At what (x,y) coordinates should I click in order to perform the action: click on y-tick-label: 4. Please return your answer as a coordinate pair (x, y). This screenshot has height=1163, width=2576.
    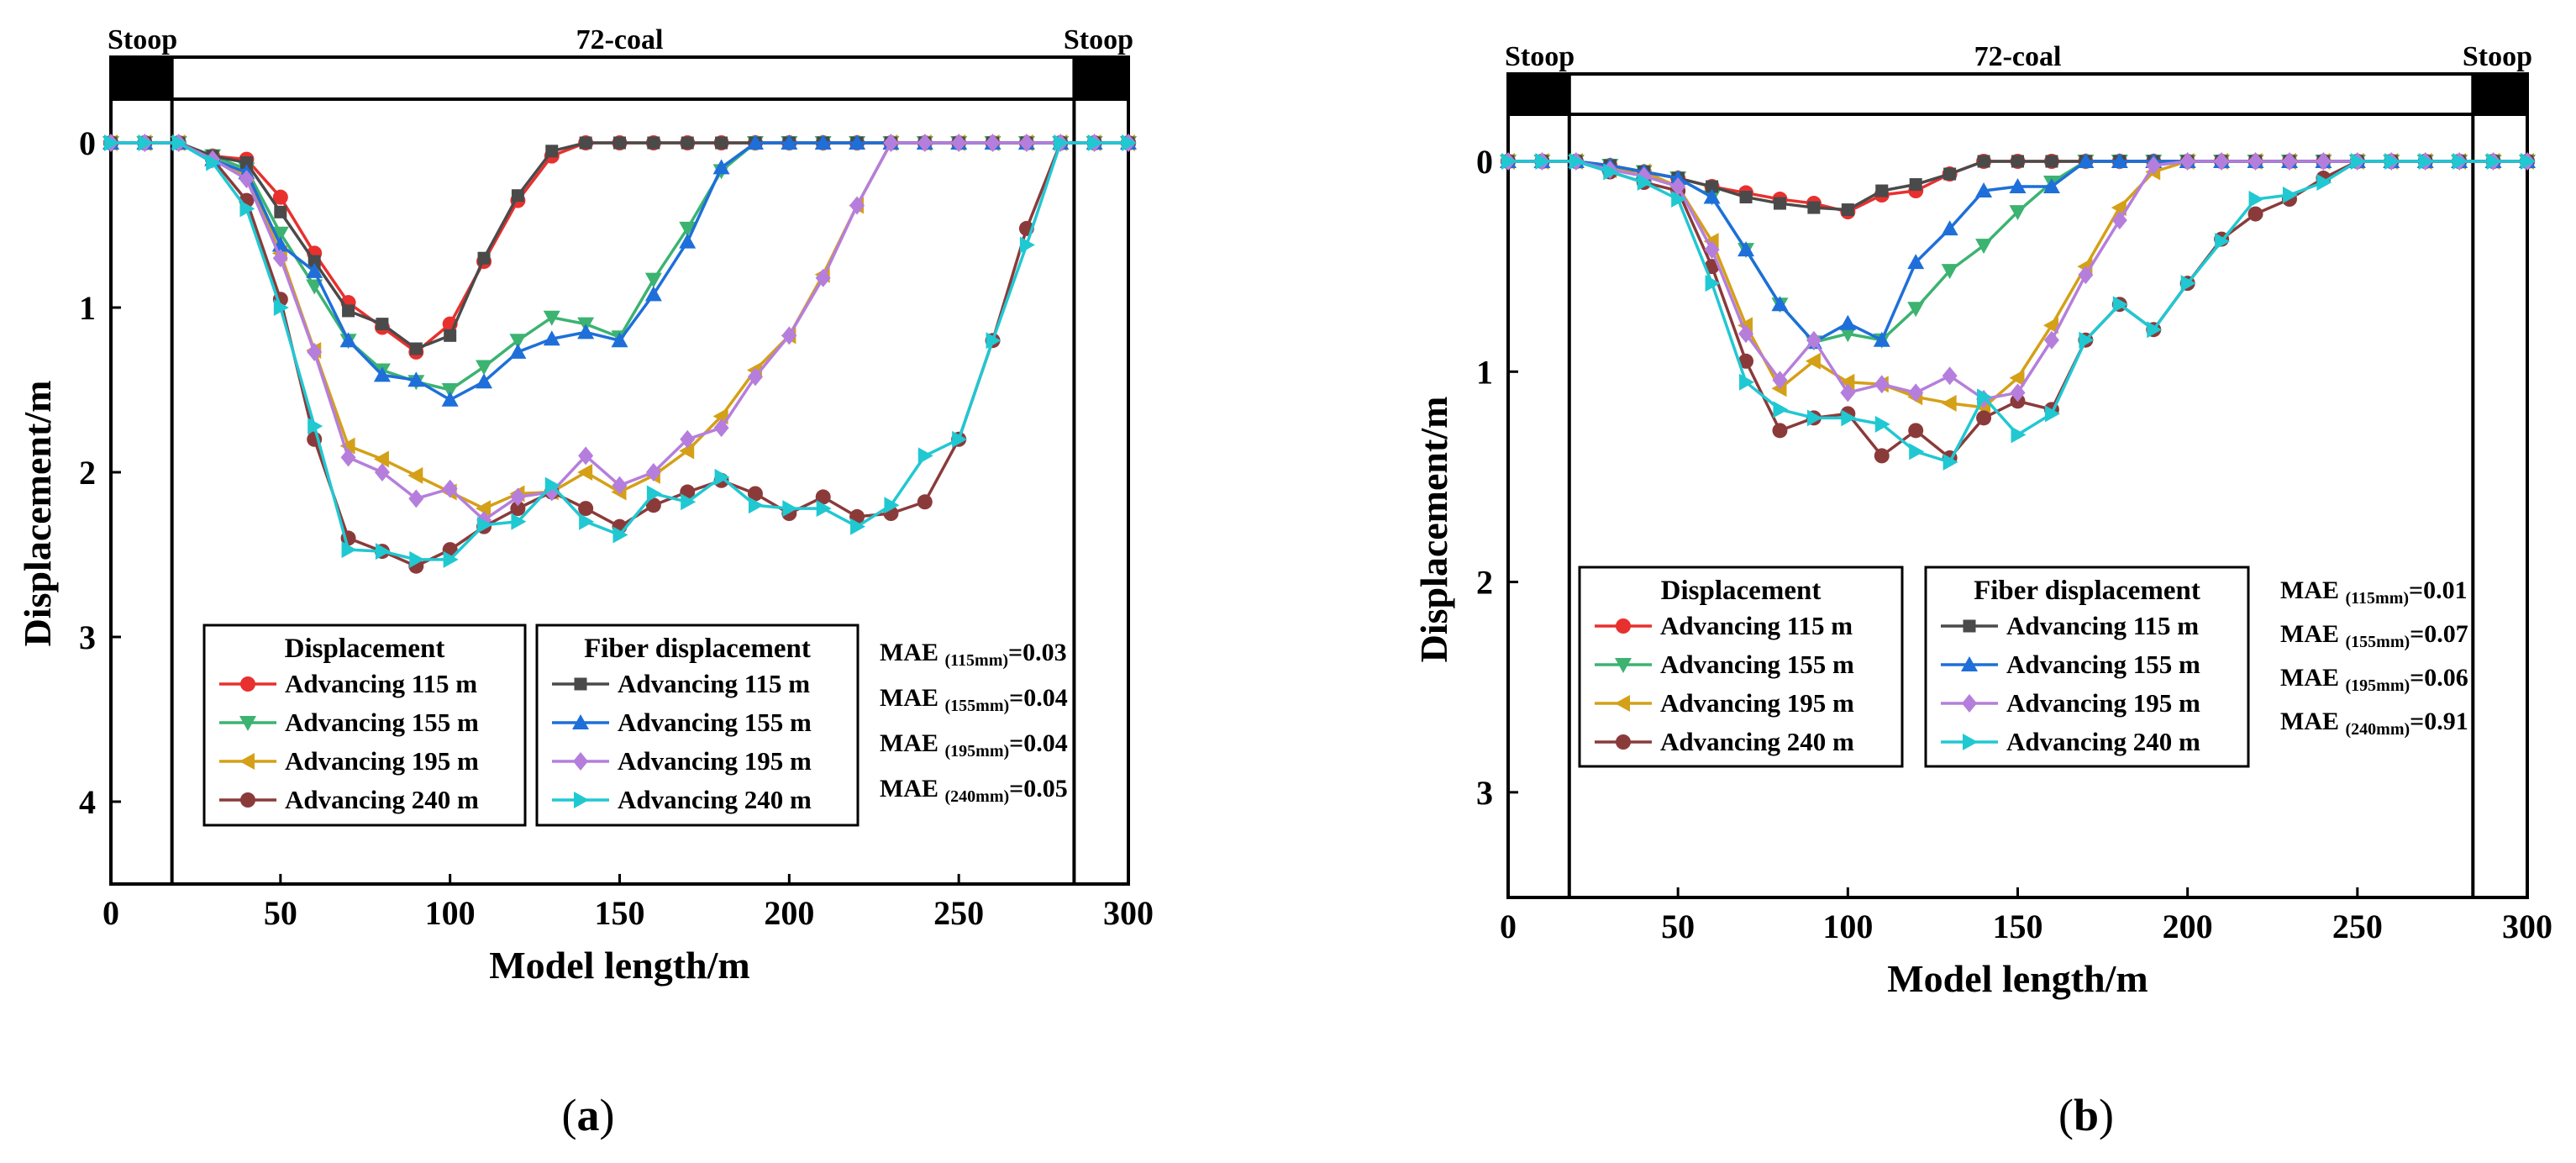
    Looking at the image, I should click on (87, 802).